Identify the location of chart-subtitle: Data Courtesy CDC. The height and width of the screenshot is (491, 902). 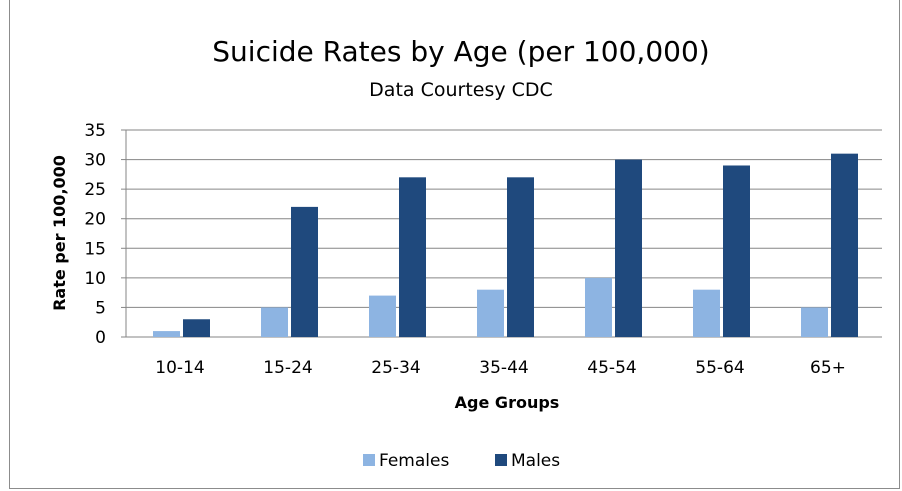
(461, 90).